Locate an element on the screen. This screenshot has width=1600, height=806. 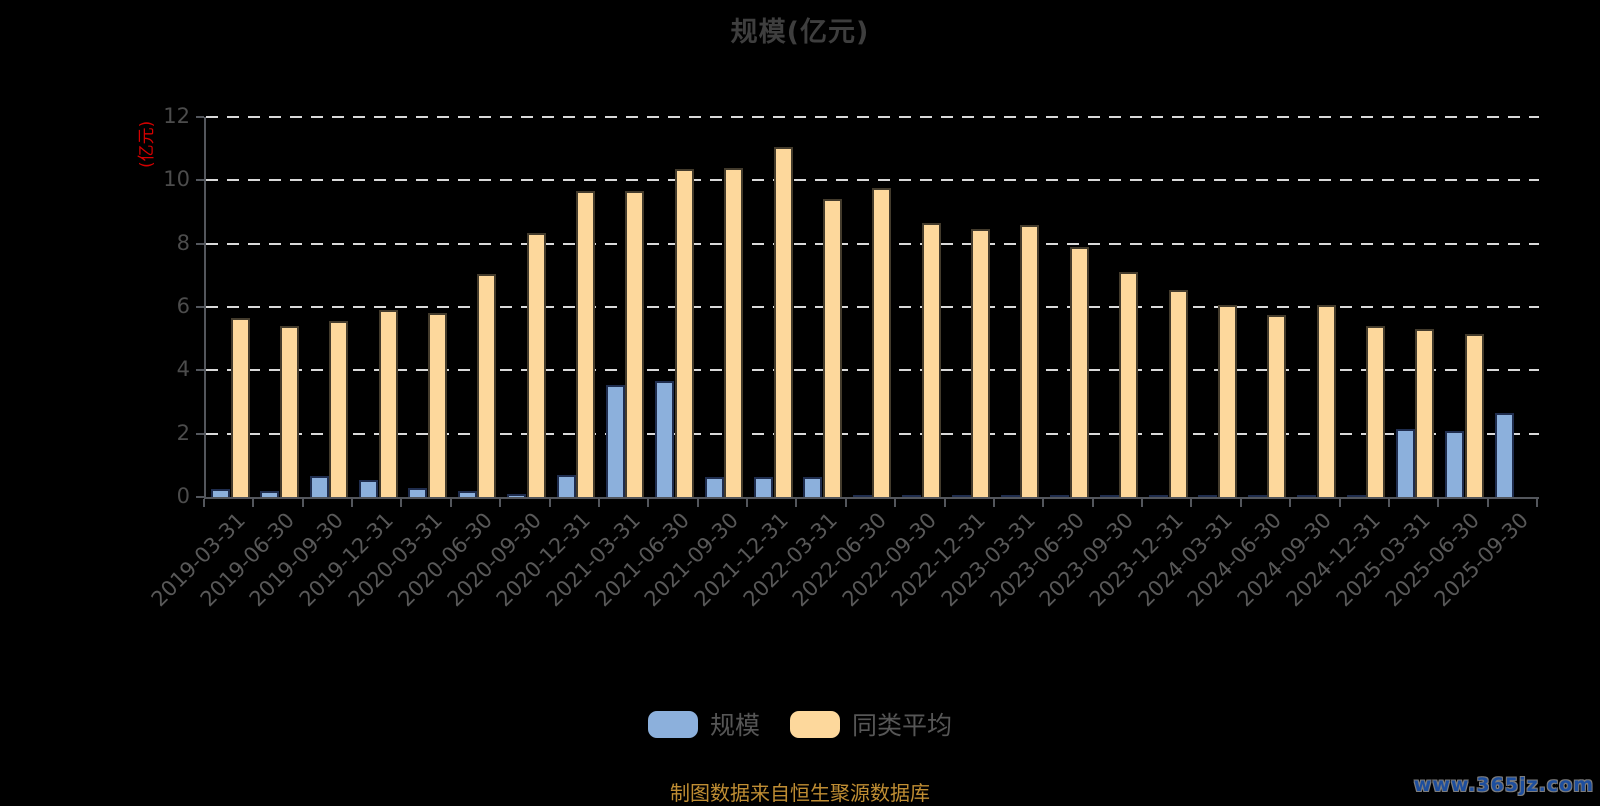
watermark: www.365jz.com is located at coordinates (1503, 785).